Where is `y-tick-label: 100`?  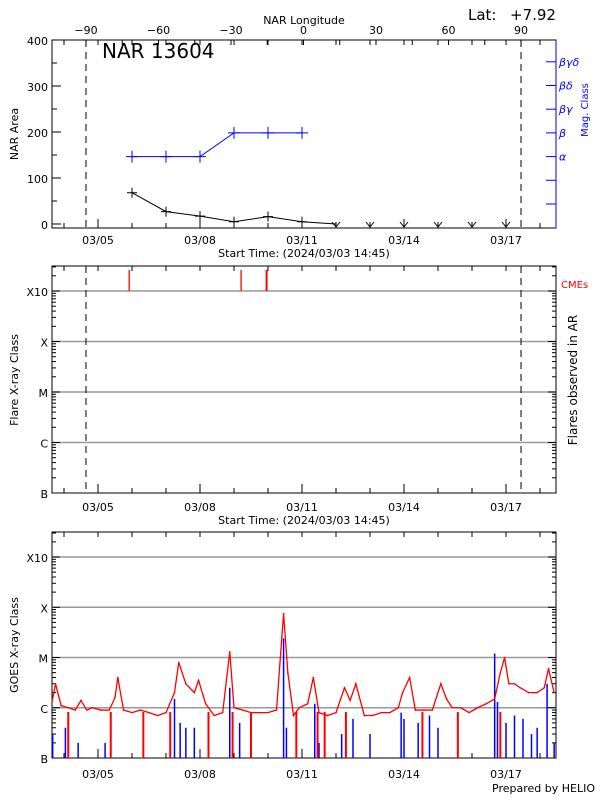
y-tick-label: 100 is located at coordinates (37, 179).